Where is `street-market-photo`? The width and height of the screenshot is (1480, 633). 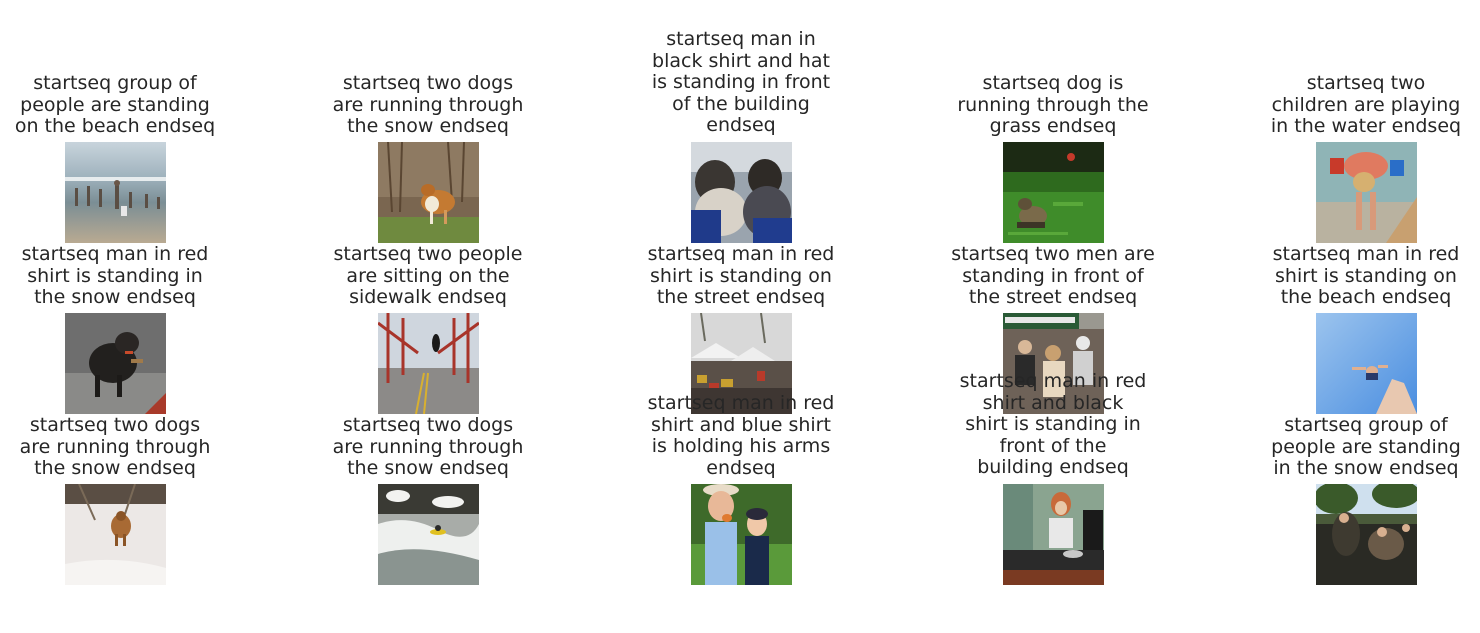
street-market-photo is located at coordinates (741, 363).